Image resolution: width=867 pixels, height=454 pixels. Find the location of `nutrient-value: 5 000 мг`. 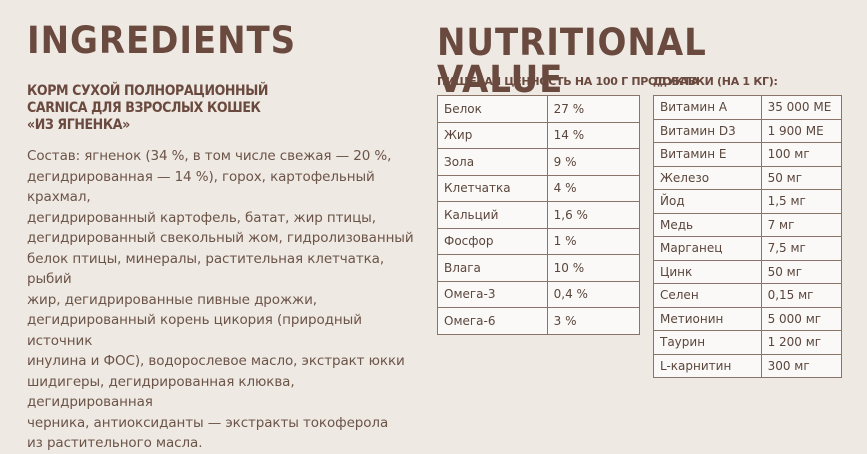

nutrient-value: 5 000 мг is located at coordinates (801, 318).